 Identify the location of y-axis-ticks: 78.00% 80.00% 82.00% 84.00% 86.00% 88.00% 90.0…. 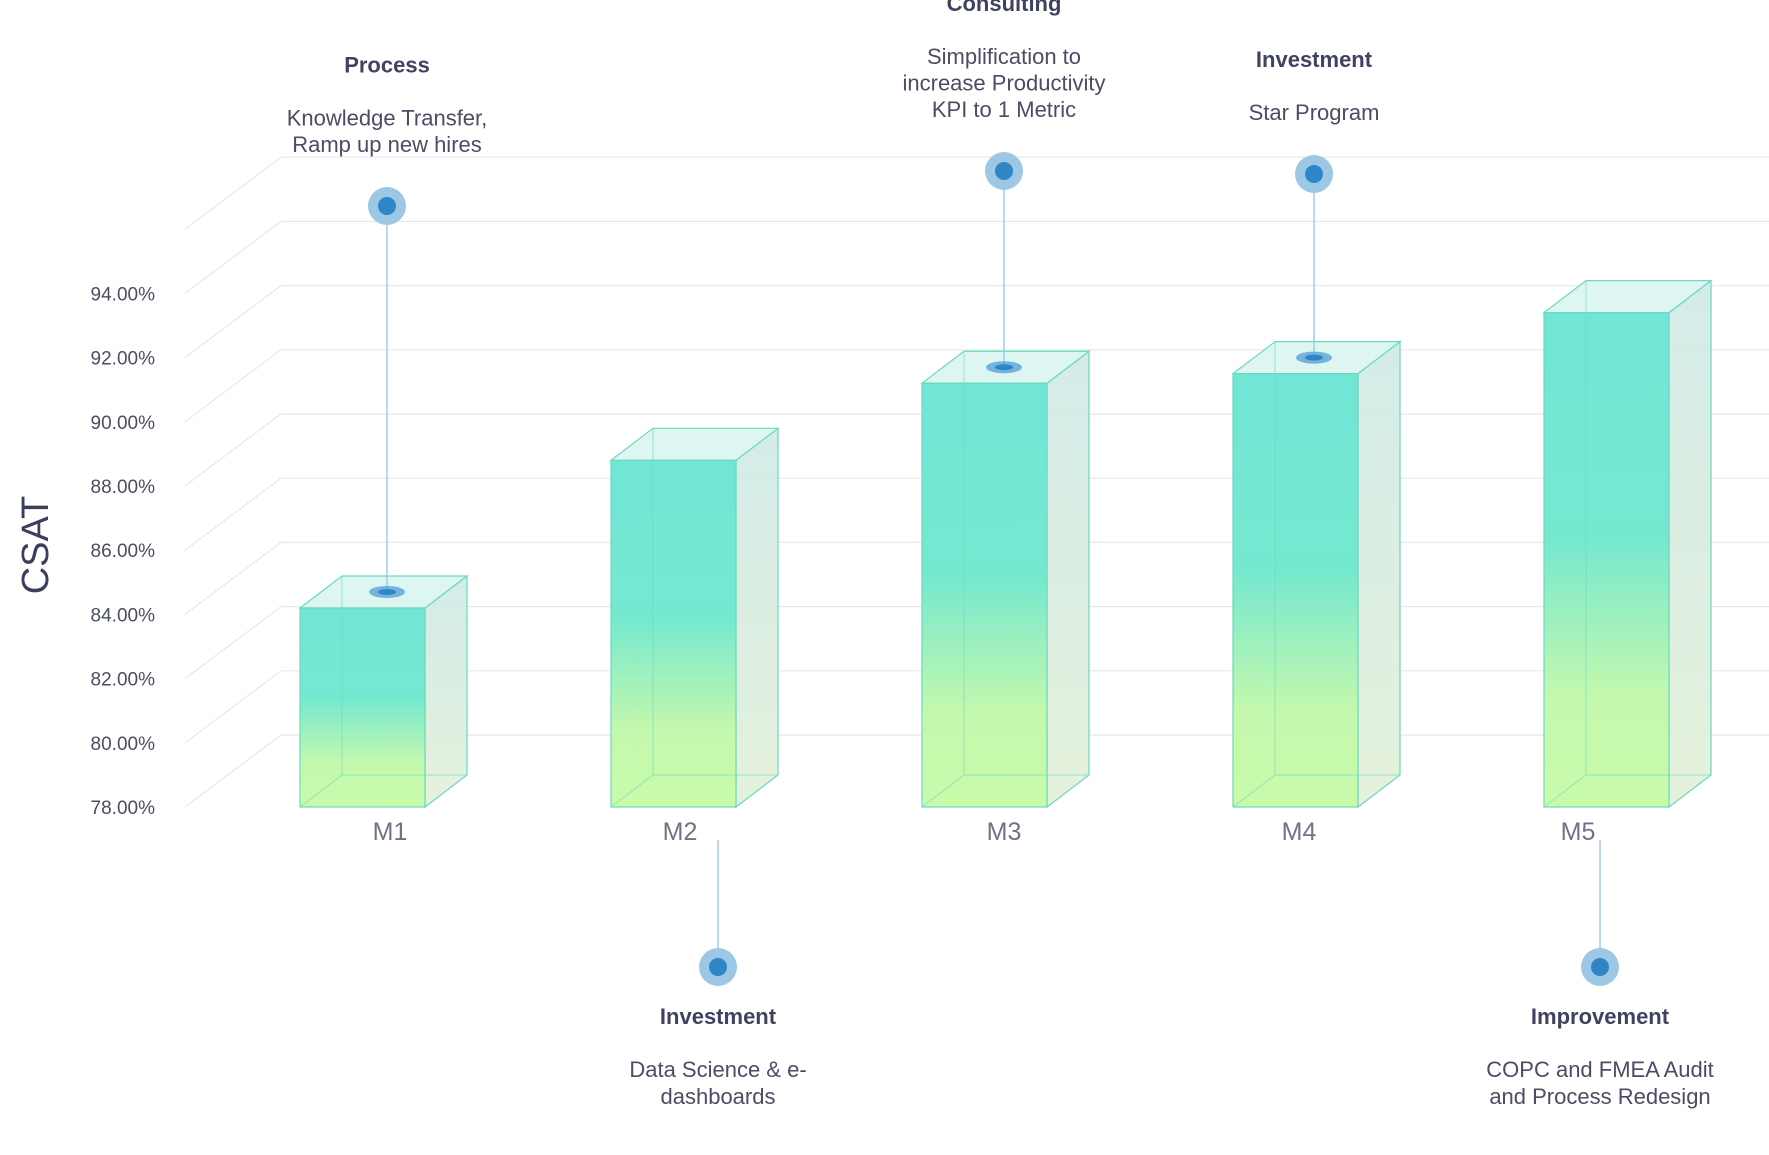
(123, 551).